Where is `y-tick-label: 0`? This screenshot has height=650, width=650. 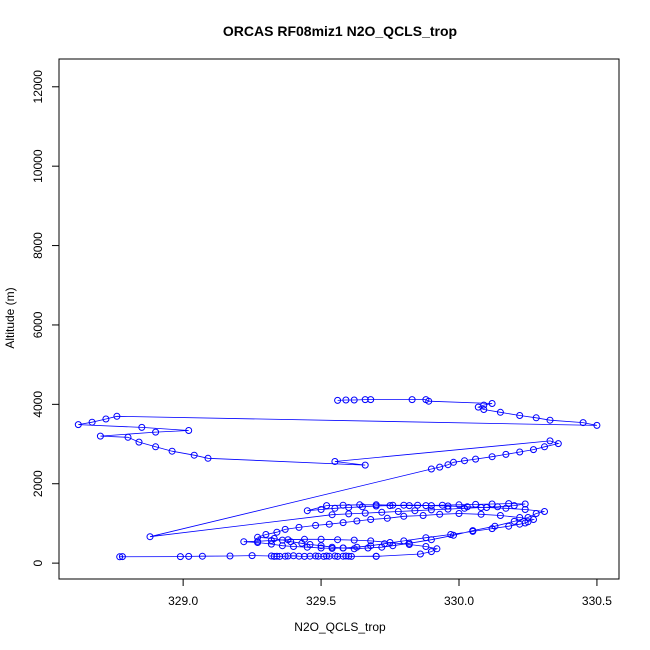
y-tick-label: 0 is located at coordinates (38, 562).